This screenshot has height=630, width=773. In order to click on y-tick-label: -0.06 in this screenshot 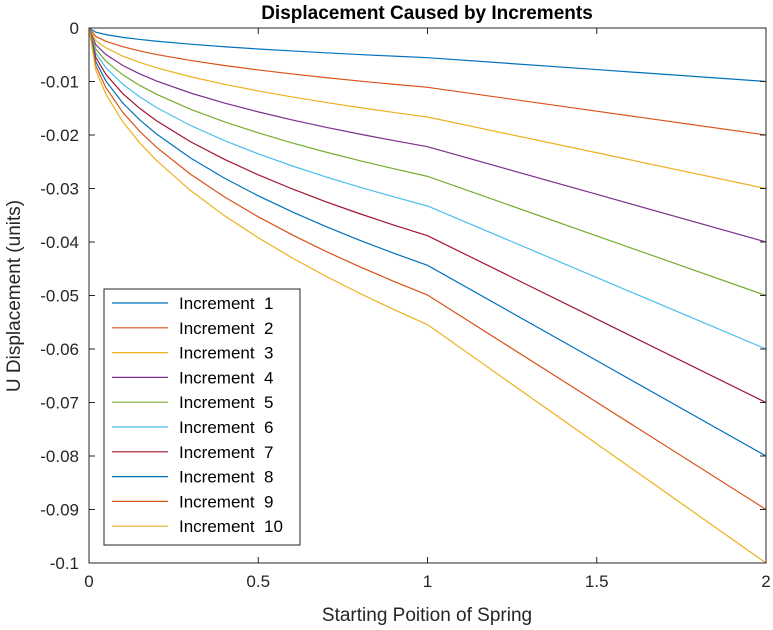, I will do `click(59, 349)`.